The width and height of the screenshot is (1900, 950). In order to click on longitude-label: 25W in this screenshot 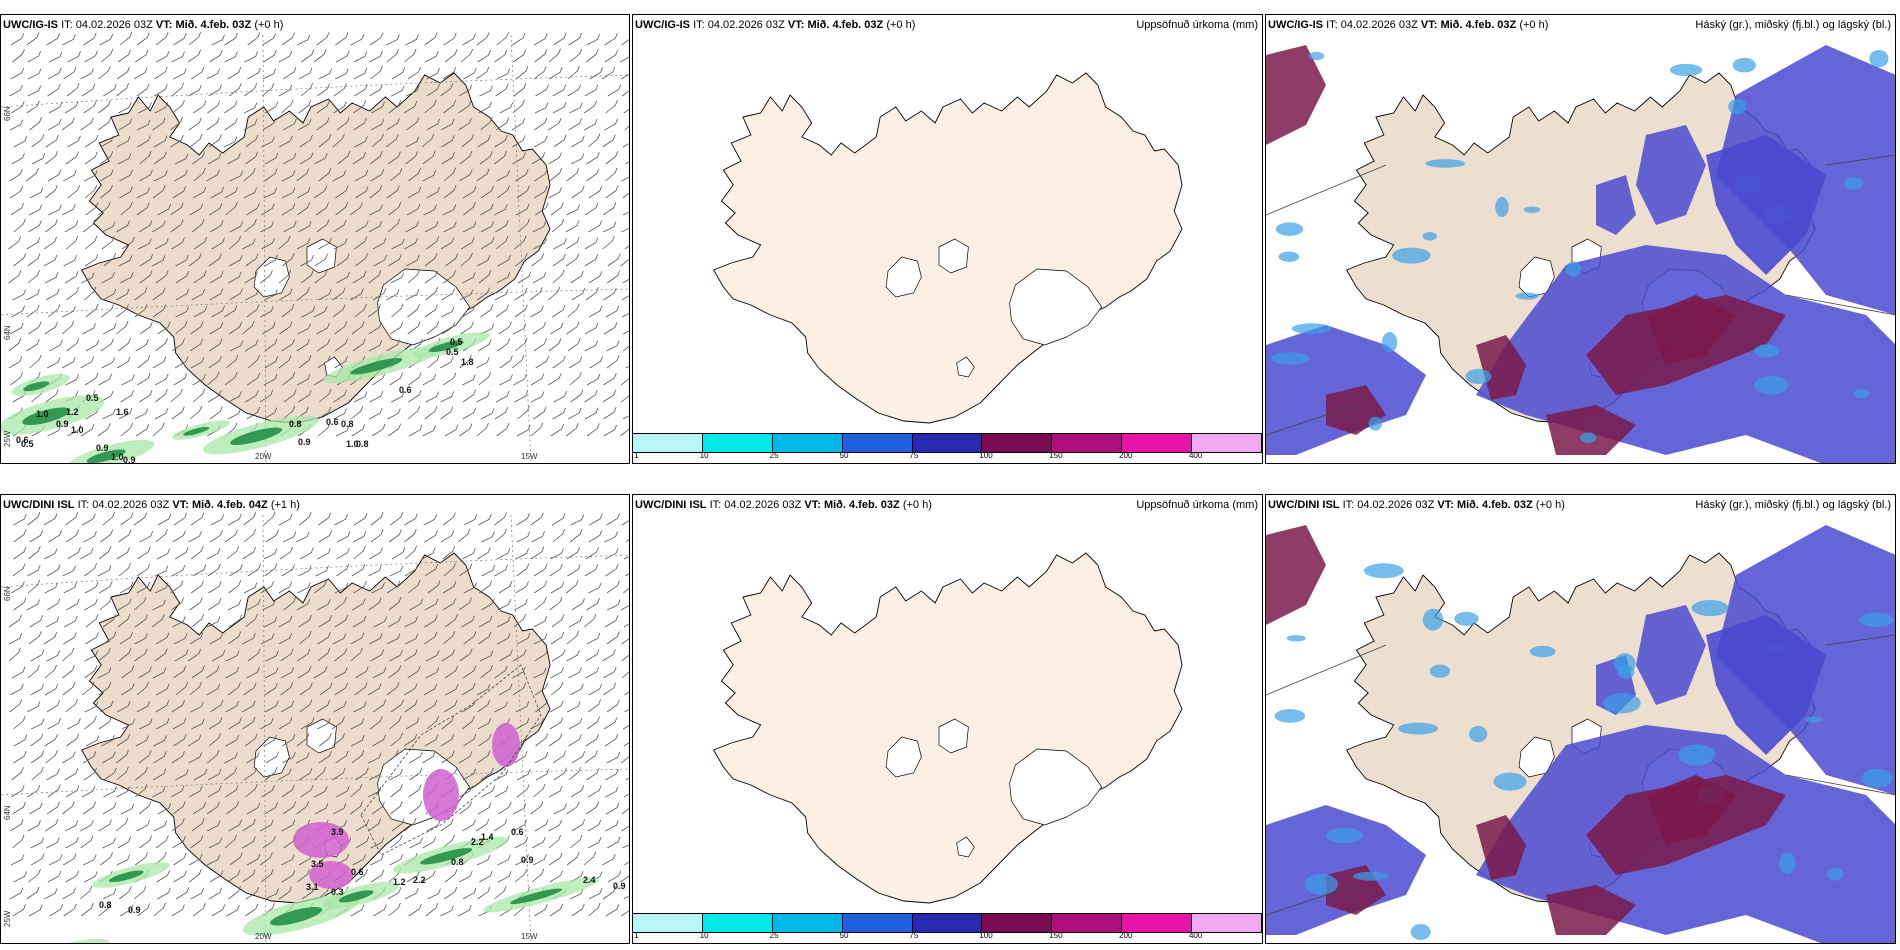, I will do `click(7, 438)`.